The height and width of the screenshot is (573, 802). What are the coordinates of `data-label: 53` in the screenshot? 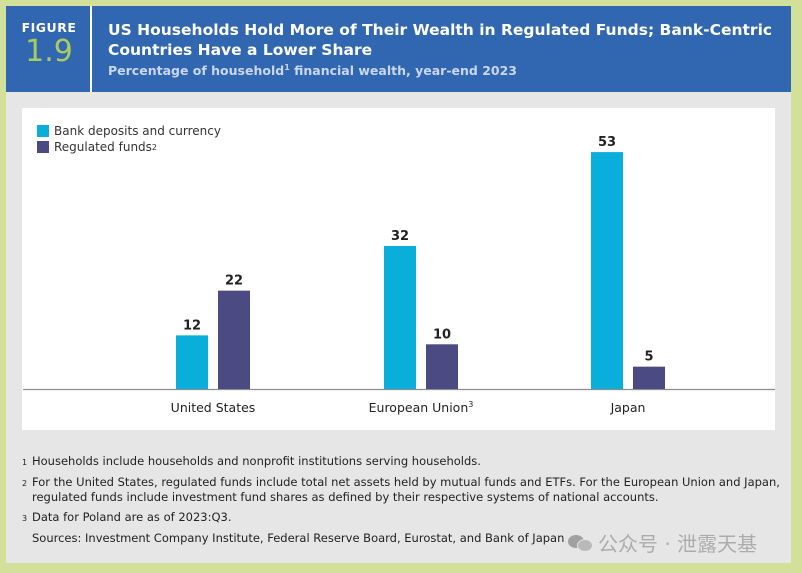 It's located at (607, 142).